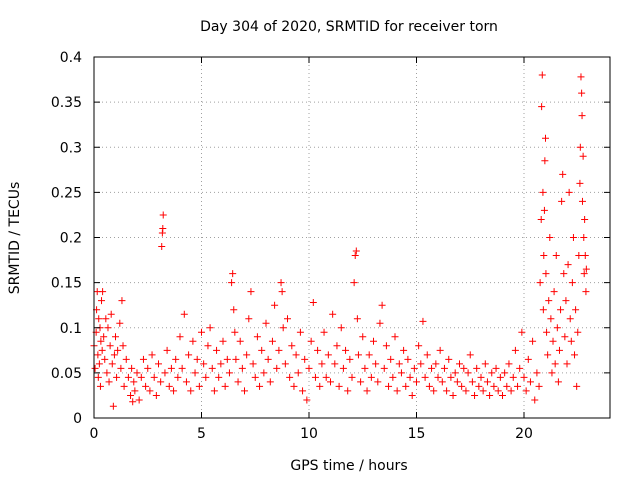 The width and height of the screenshot is (640, 480). What do you see at coordinates (66, 374) in the screenshot?
I see `y-tick-label: 0.05` at bounding box center [66, 374].